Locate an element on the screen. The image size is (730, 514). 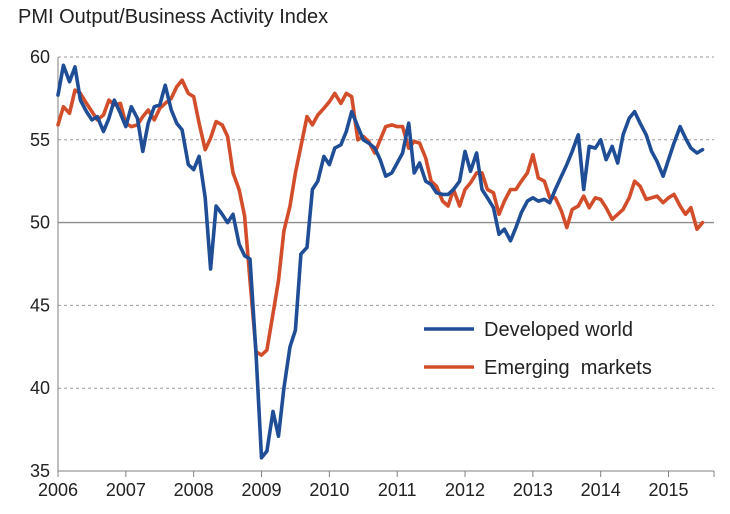
x-axis: 2006 2007 2008 2009 2010 2011 2012 2013 2014 2015 is located at coordinates (376, 485).